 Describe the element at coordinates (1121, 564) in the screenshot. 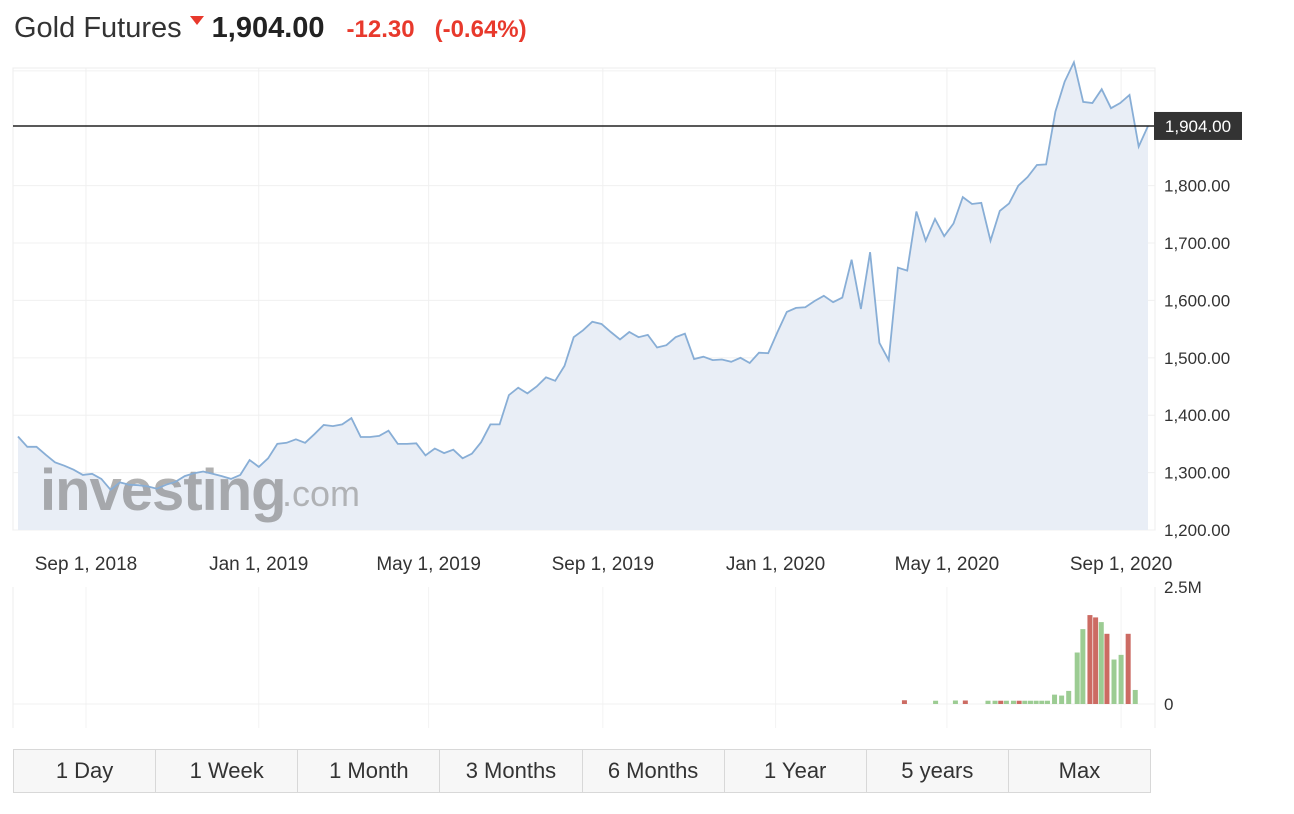

I see `x-tick-label: Sep 1, 2020` at that location.